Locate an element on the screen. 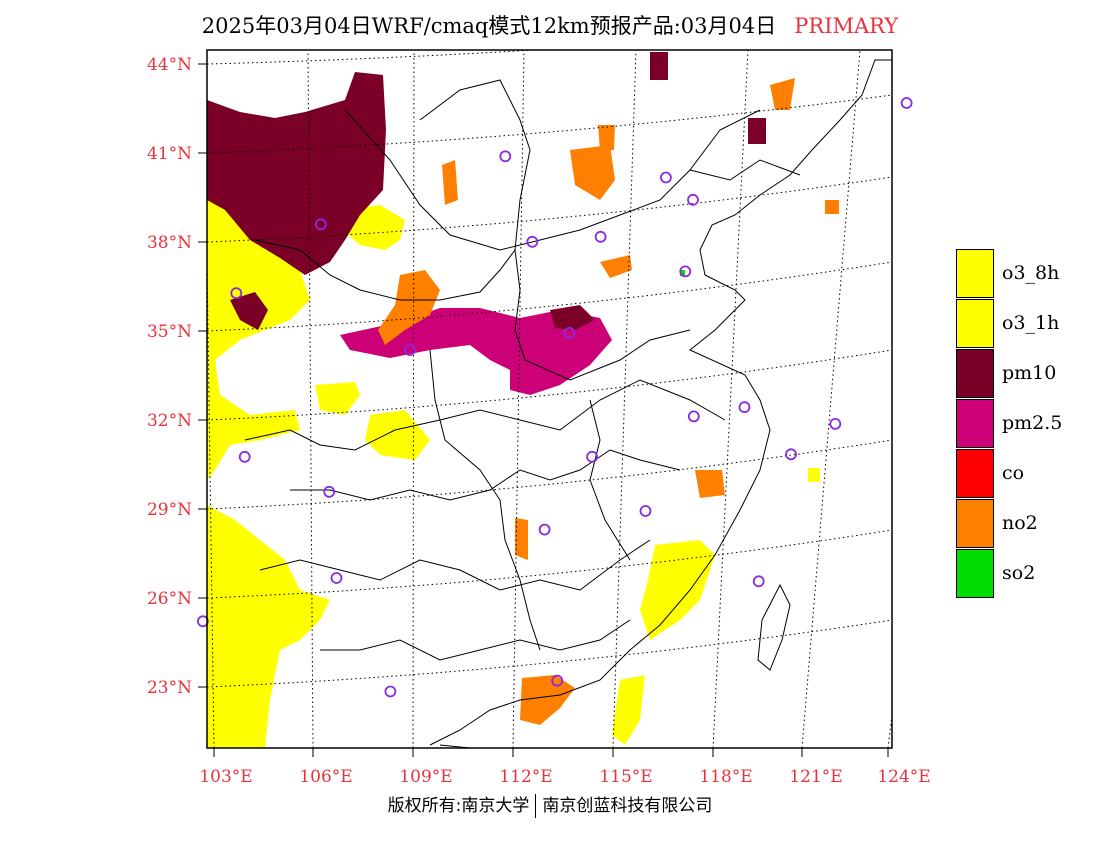 This screenshot has width=1100, height=850. o3-region-ordos is located at coordinates (375, 227).